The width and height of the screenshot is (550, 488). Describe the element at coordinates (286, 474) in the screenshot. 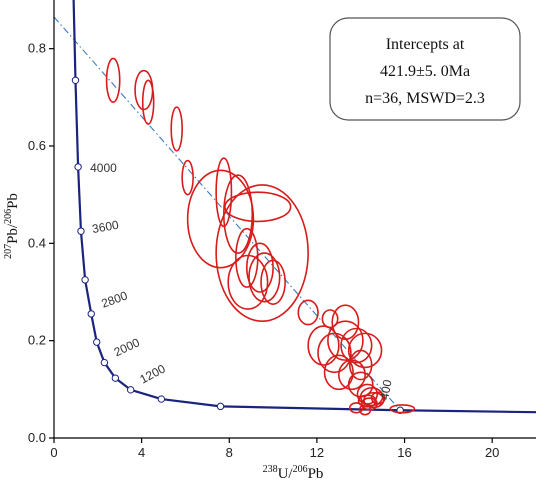

I see `x-axis-title-main: U/` at that location.